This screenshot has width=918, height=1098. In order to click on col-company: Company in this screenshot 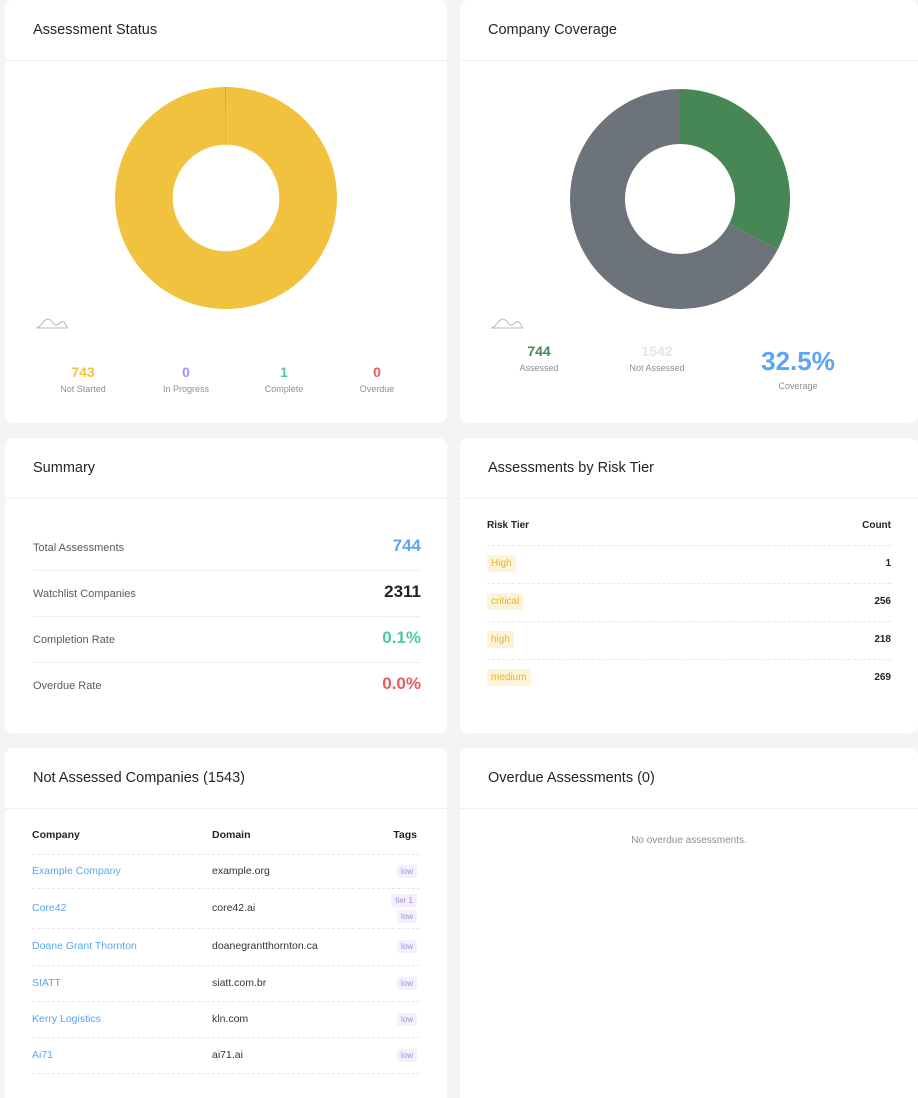, I will do `click(56, 835)`.